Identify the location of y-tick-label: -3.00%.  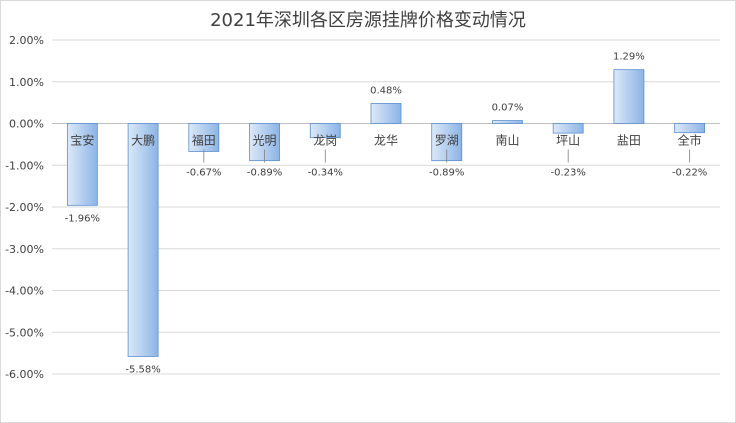
(24, 249).